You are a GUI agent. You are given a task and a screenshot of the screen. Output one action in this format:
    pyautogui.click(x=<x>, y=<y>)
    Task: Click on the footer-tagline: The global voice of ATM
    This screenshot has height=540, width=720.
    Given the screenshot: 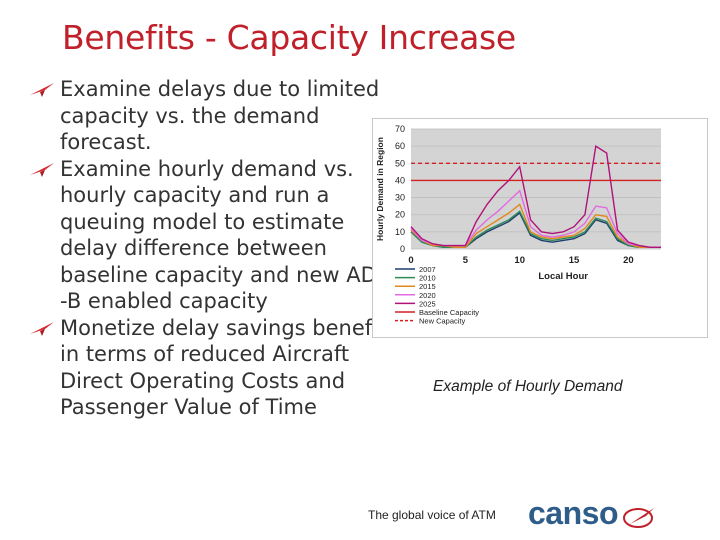 What is the action you would take?
    pyautogui.click(x=432, y=515)
    